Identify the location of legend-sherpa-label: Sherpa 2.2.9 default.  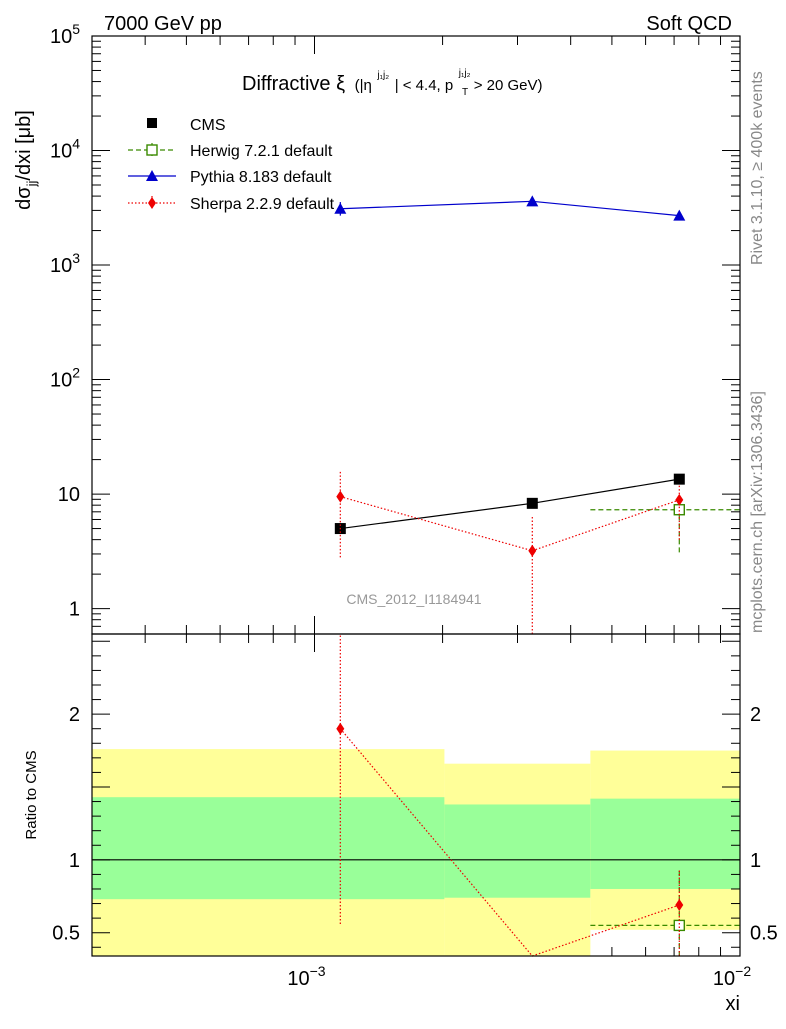
(262, 204).